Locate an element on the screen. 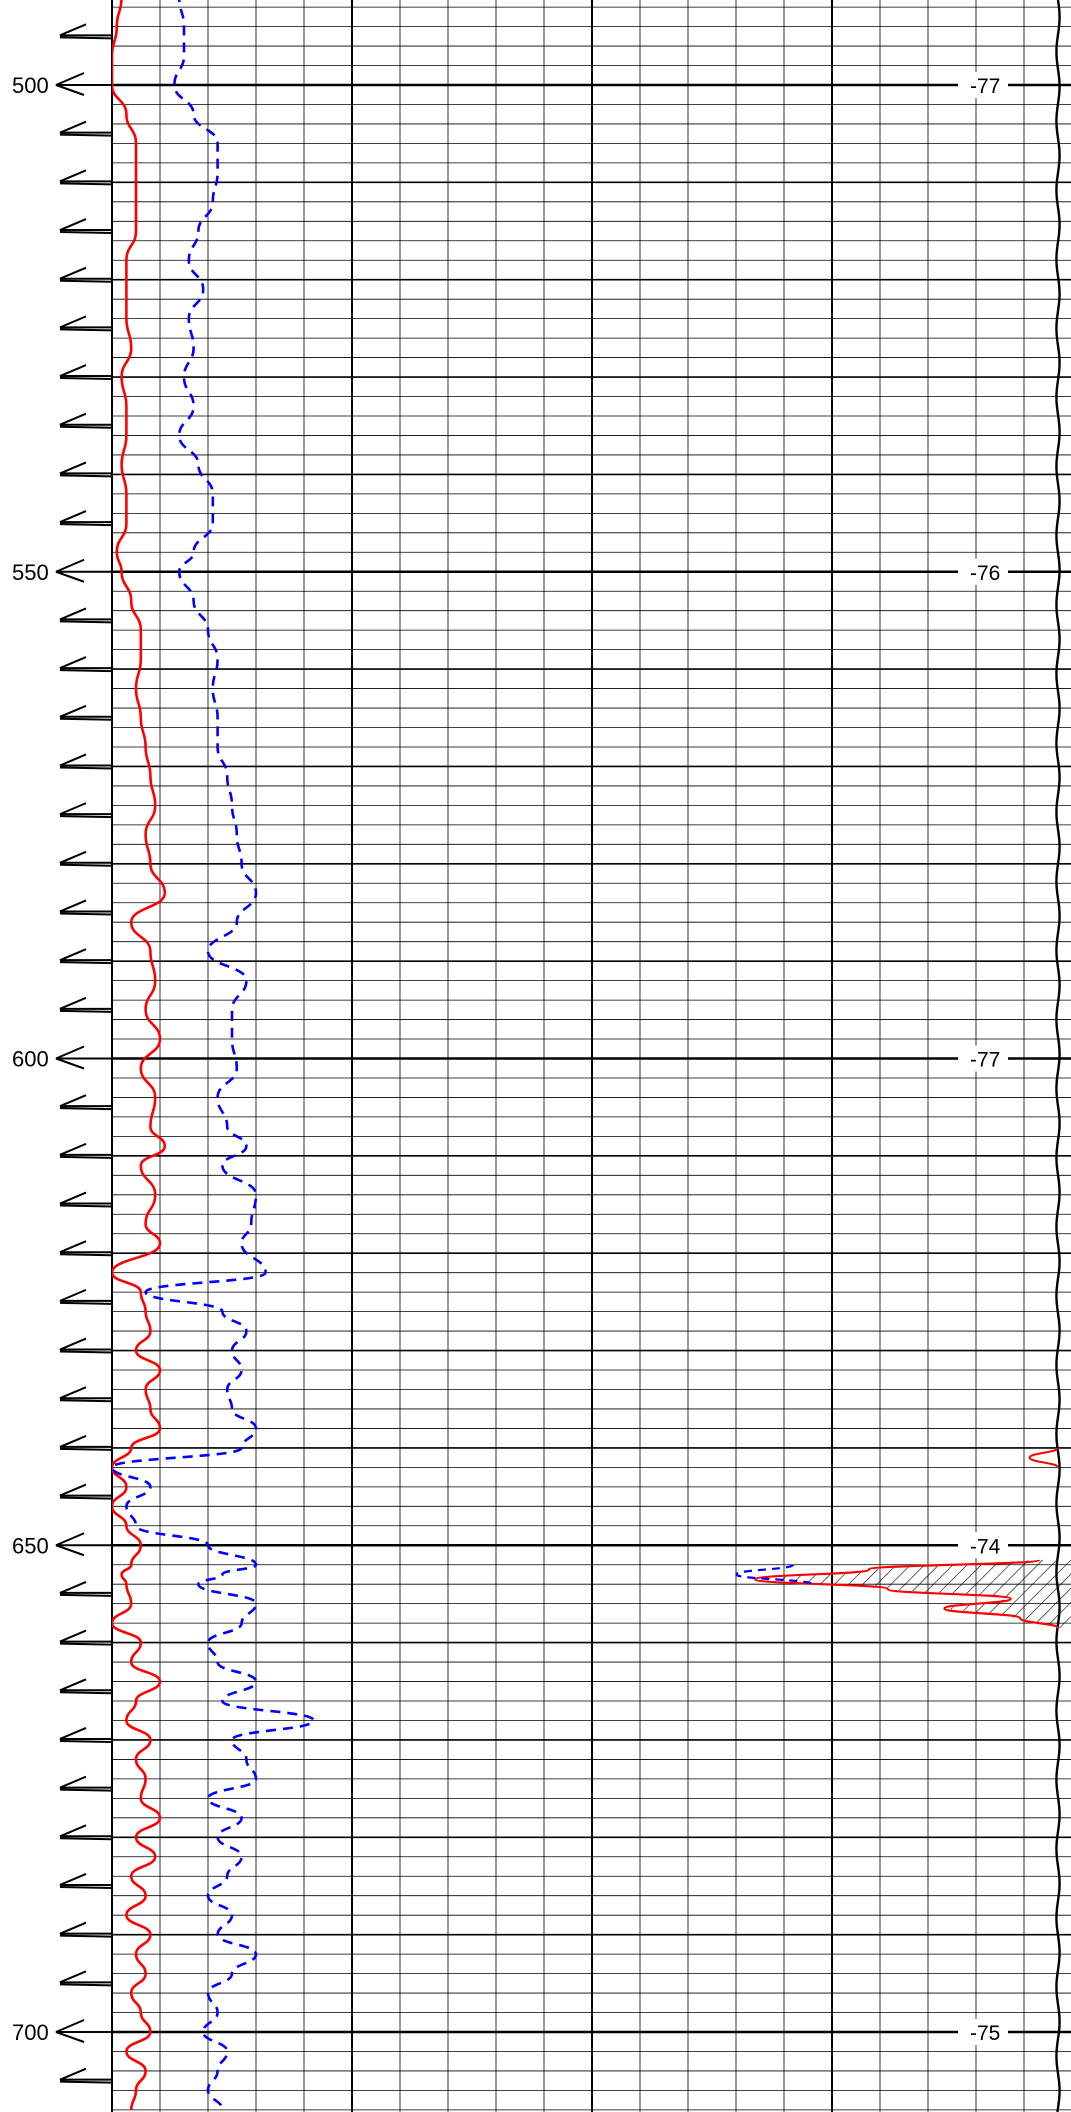  right-track-label-650: -74 is located at coordinates (985, 1546).